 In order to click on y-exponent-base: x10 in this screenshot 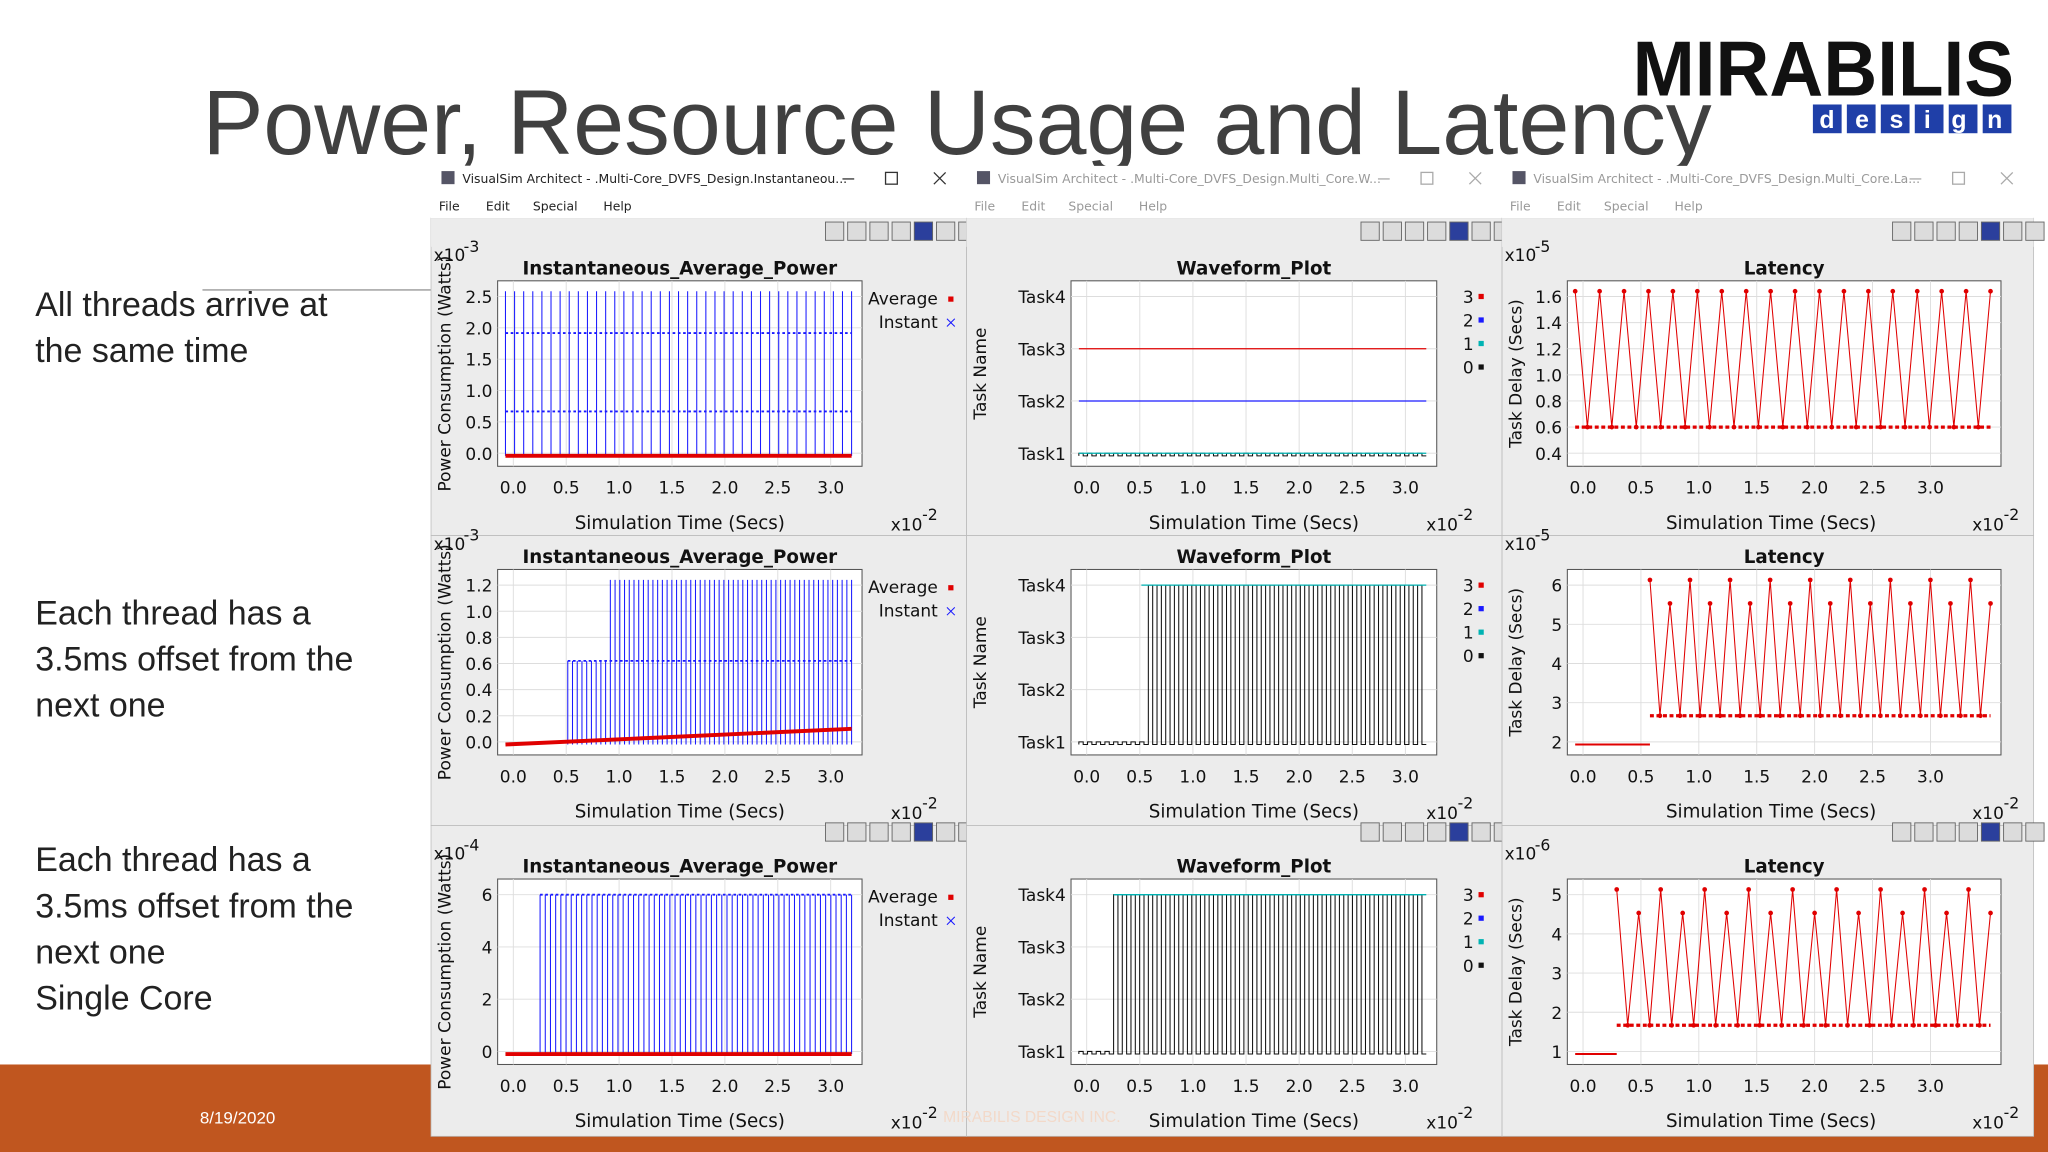, I will do `click(450, 545)`.